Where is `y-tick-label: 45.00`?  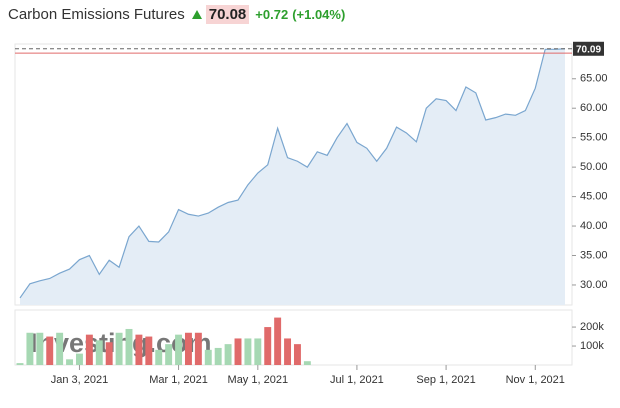
y-tick-label: 45.00 is located at coordinates (594, 196).